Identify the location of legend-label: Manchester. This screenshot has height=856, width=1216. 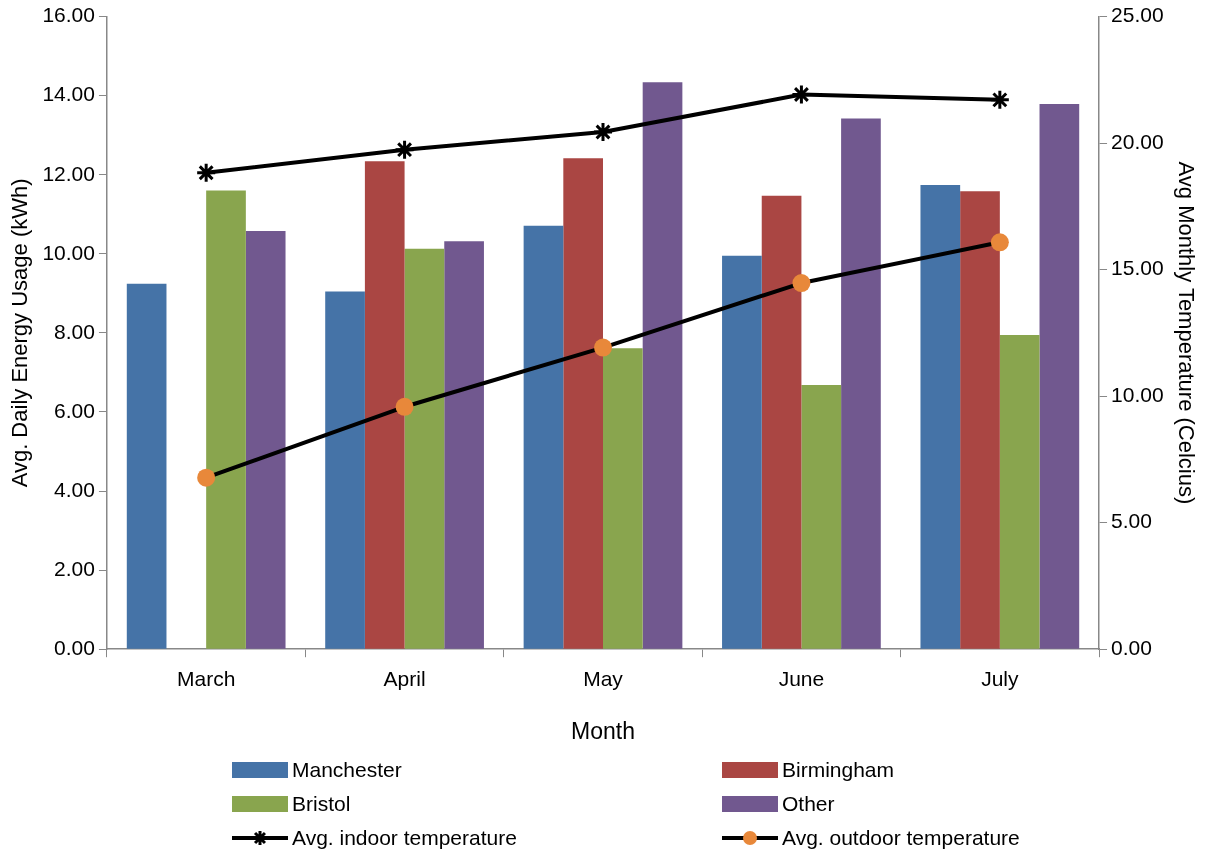
(347, 770).